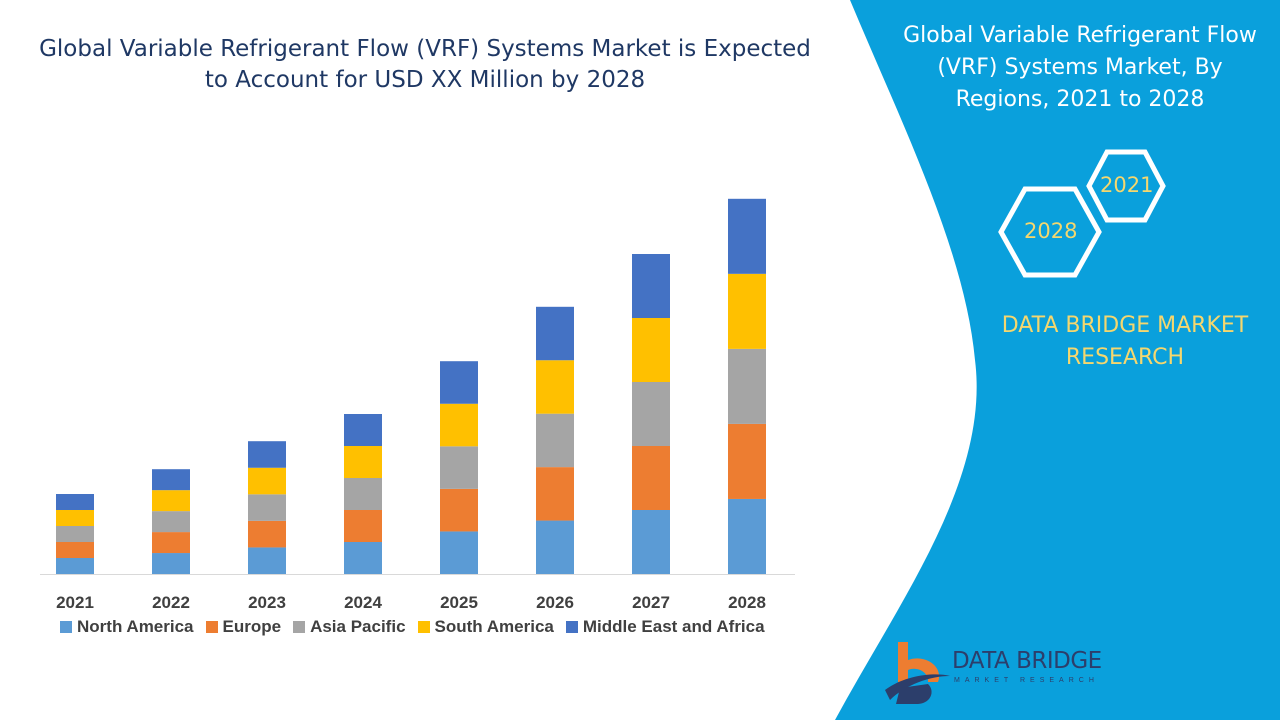  I want to click on x-tick-label: 2028, so click(747, 602).